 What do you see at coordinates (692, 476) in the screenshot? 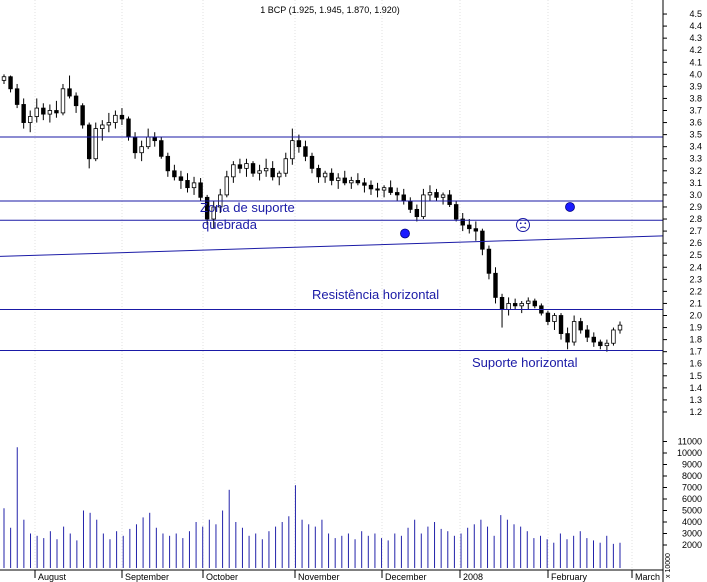
I see `volume-tick-label: 8000` at bounding box center [692, 476].